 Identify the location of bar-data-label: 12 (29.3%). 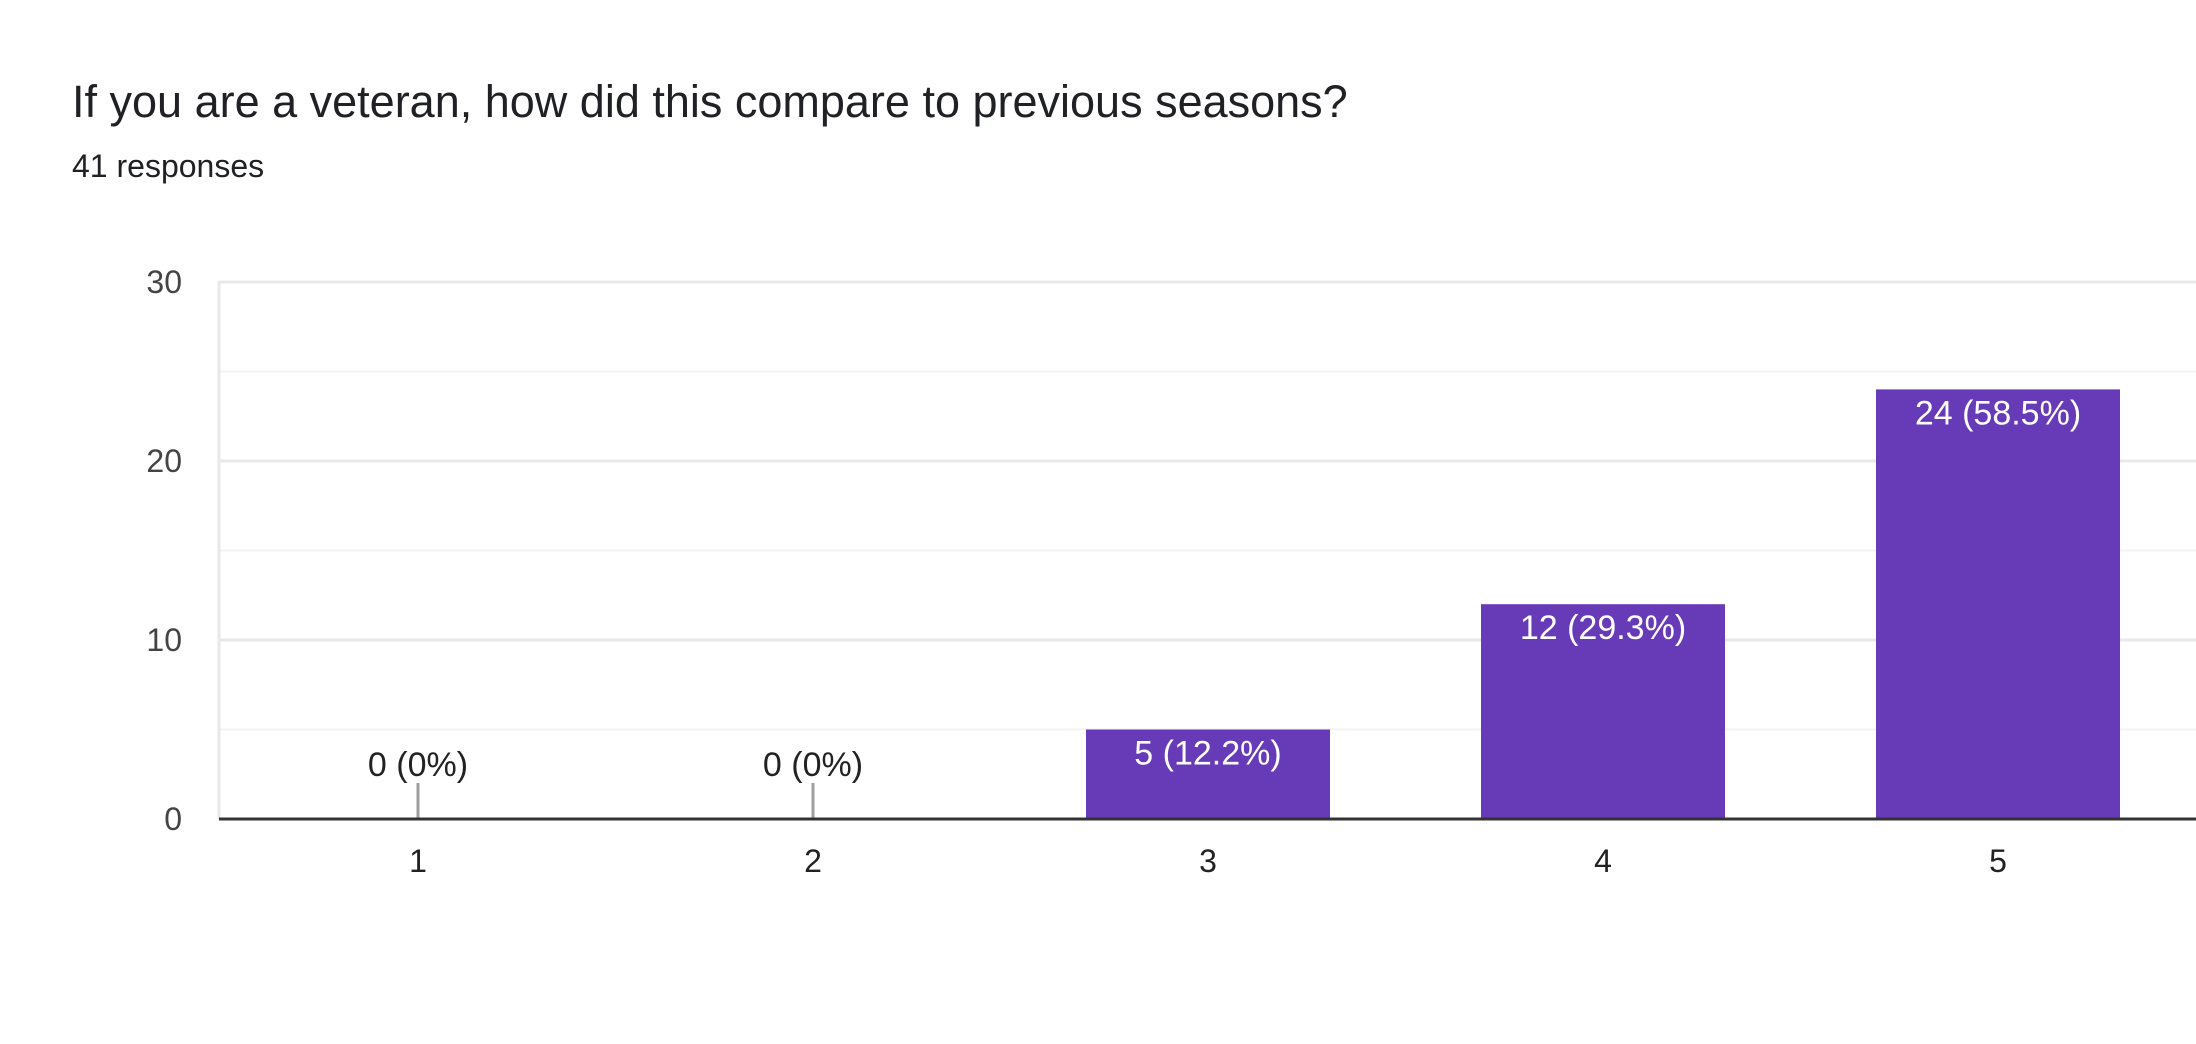
(1603, 628).